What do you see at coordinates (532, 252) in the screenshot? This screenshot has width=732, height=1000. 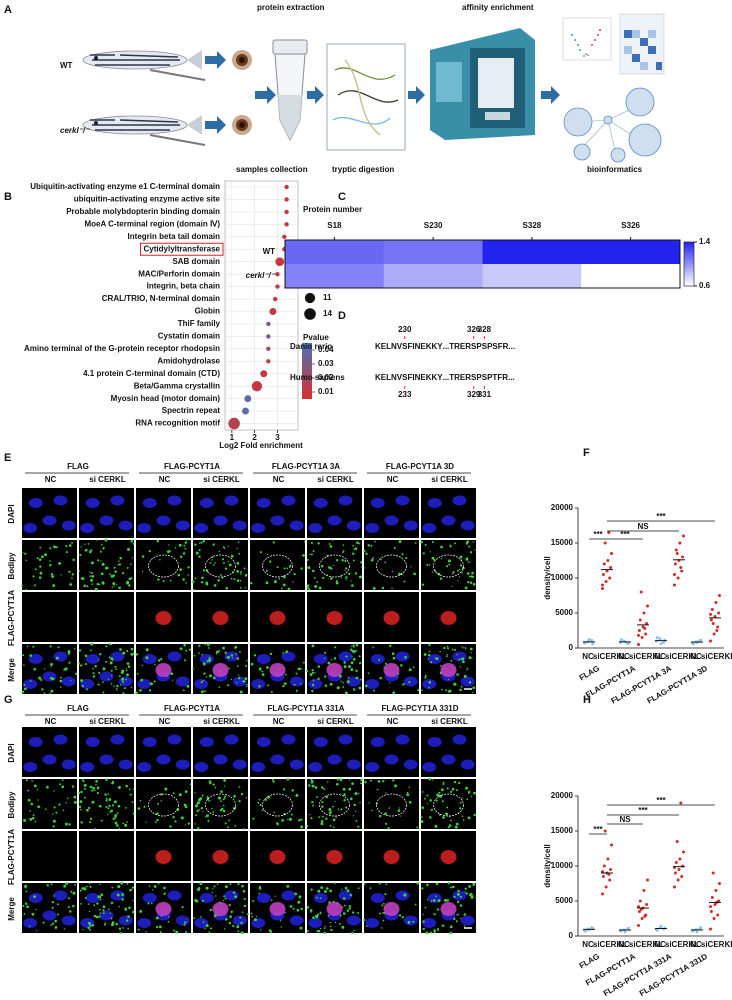 I see `heat-cell` at bounding box center [532, 252].